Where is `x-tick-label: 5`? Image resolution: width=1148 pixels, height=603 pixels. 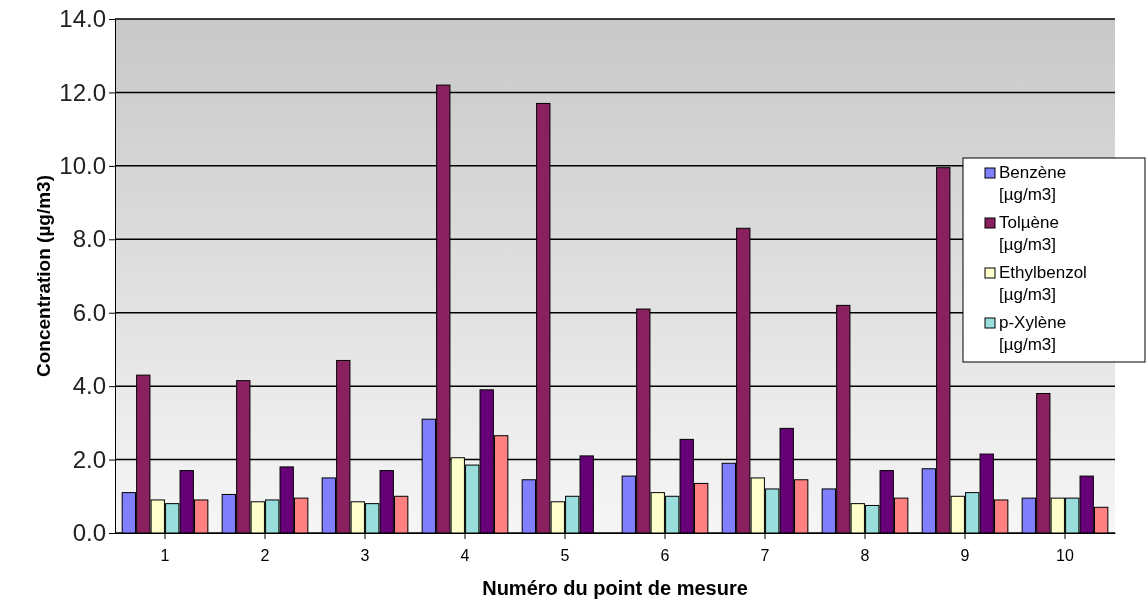
x-tick-label: 5 is located at coordinates (565, 556).